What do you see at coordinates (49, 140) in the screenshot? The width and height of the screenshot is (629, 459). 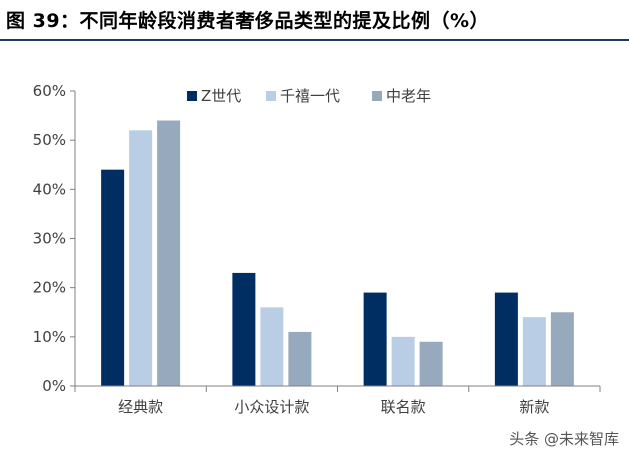 I see `y-tick-label: 50%` at bounding box center [49, 140].